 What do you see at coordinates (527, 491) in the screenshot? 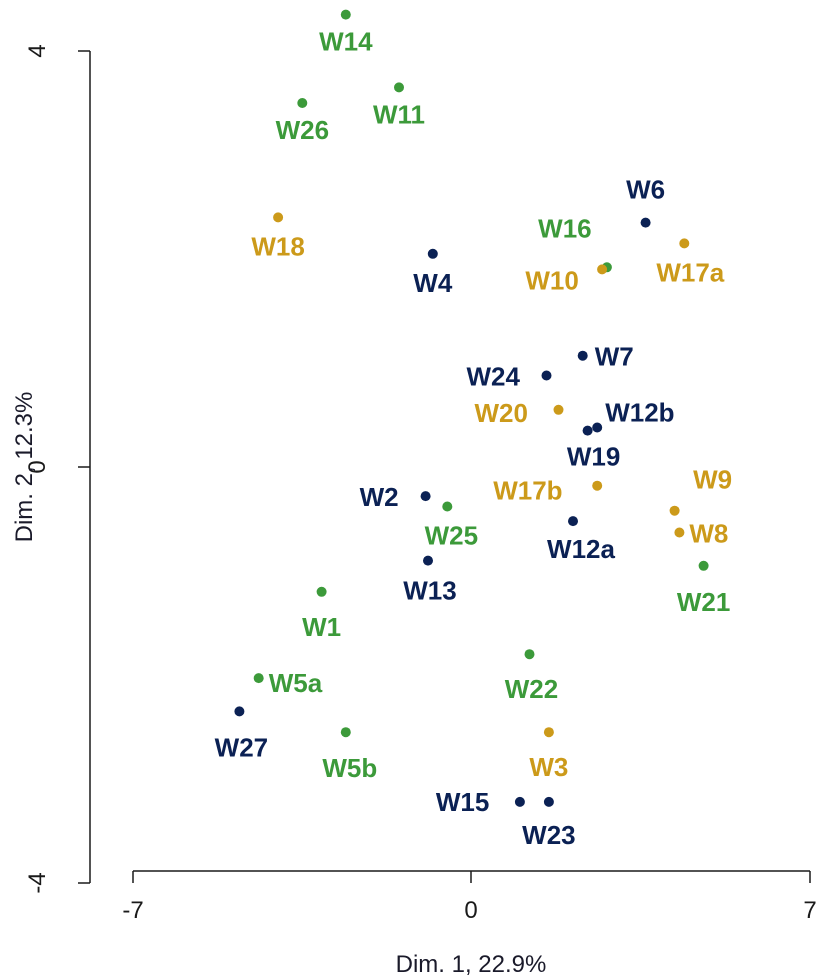
I see `label-w17b: W17b` at bounding box center [527, 491].